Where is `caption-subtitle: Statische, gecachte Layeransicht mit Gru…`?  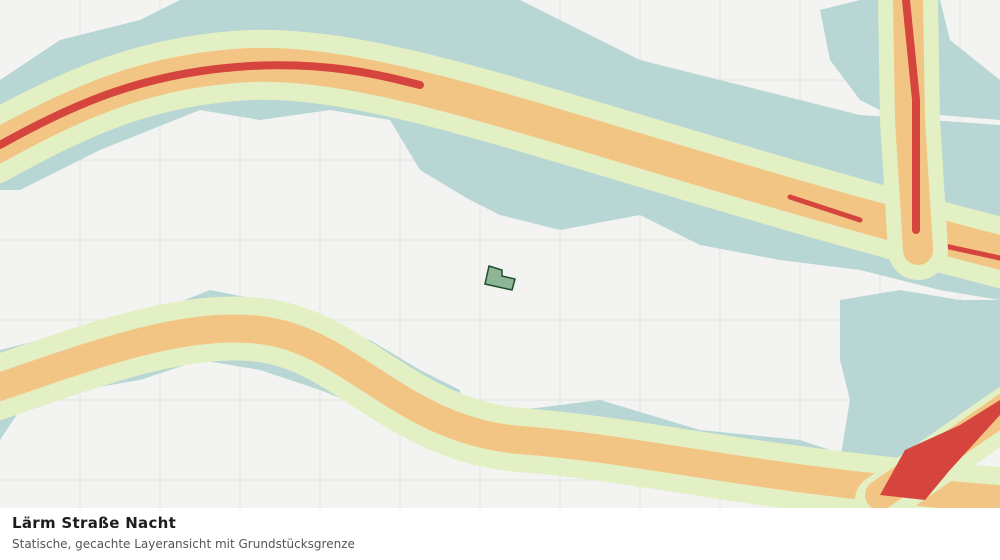
caption-subtitle: Statische, gecachte Layeransicht mit Gru… is located at coordinates (183, 544).